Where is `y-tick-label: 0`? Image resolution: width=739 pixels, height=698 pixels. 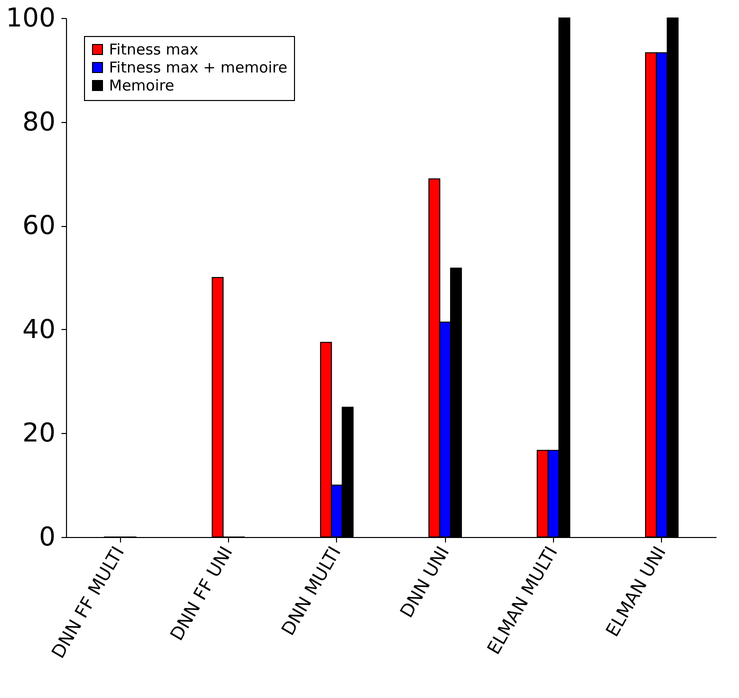 y-tick-label: 0 is located at coordinates (47, 537).